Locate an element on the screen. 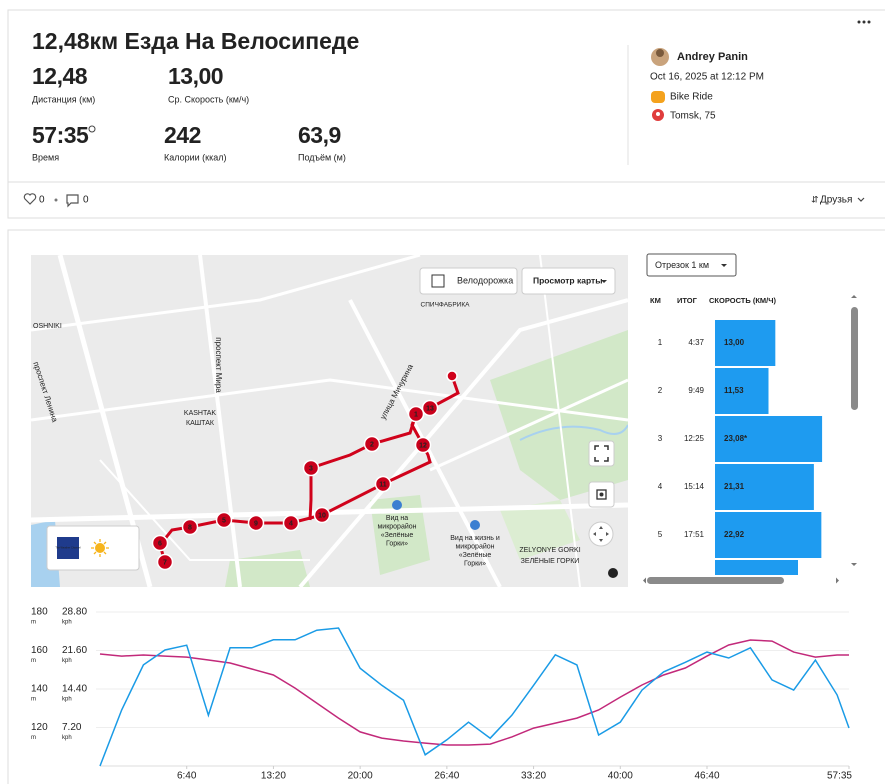  km-marker-label: 7 is located at coordinates (165, 562).